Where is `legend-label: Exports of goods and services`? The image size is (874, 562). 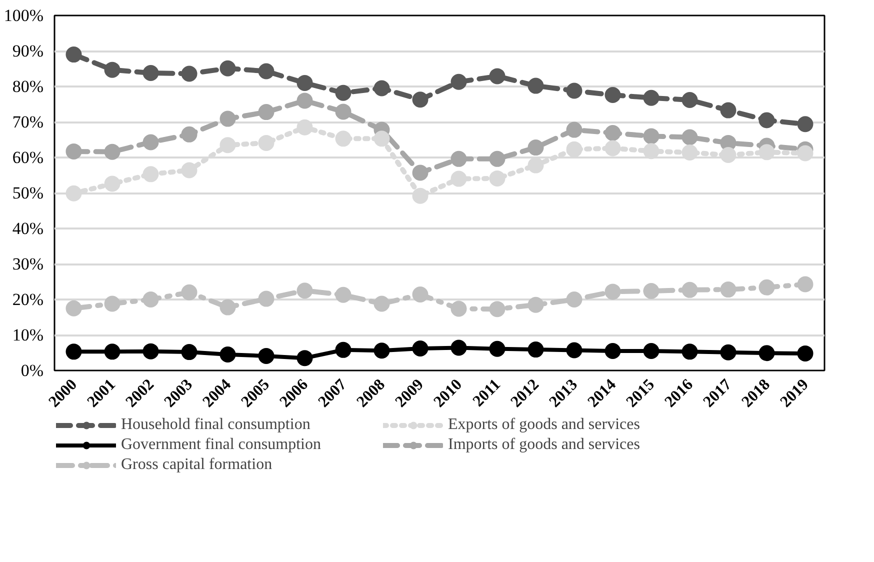
legend-label: Exports of goods and services is located at coordinates (544, 425).